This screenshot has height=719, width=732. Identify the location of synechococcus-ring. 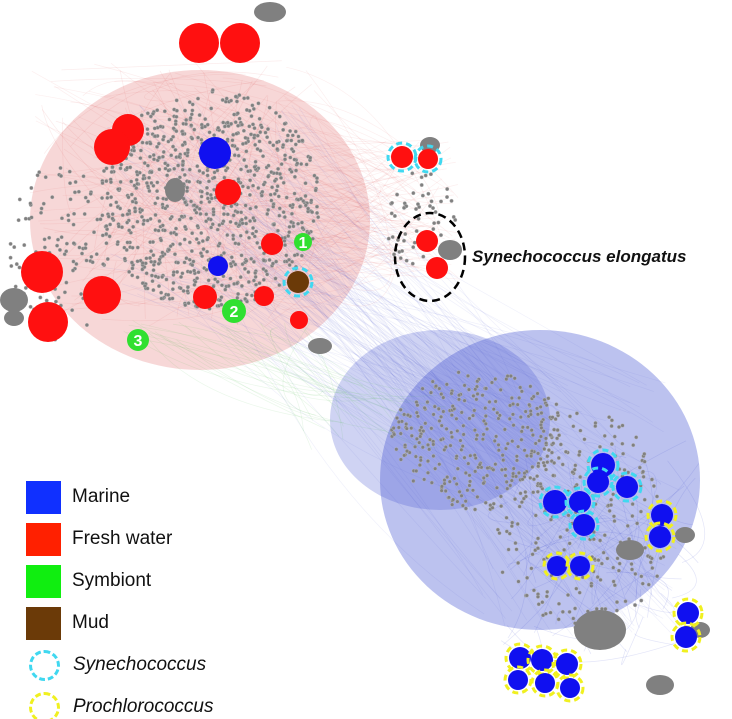
(298, 282).